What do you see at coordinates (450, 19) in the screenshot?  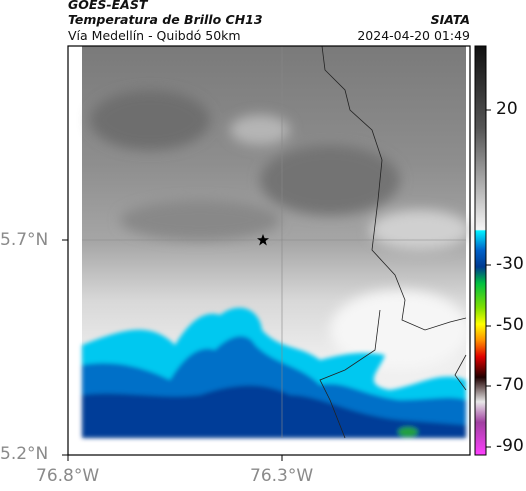 I see `org-label: SIATA` at bounding box center [450, 19].